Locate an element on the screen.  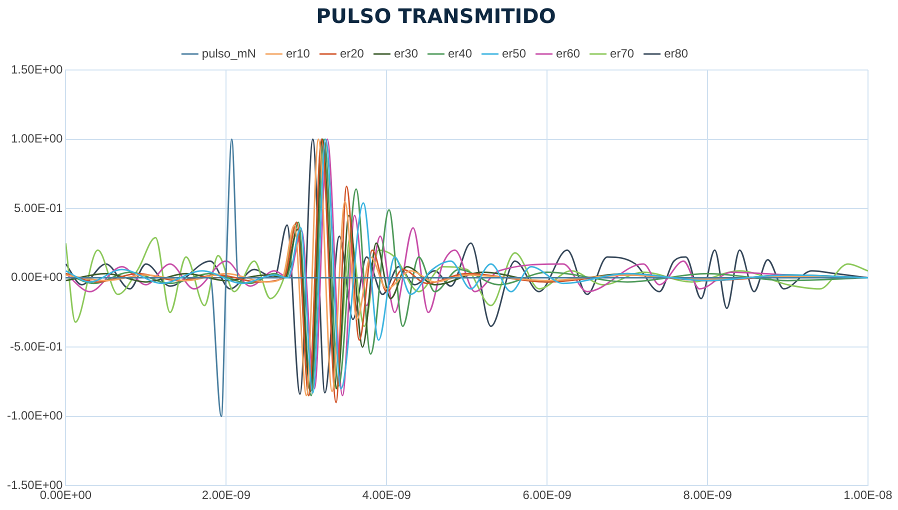
legend-label: er20 is located at coordinates (352, 53).